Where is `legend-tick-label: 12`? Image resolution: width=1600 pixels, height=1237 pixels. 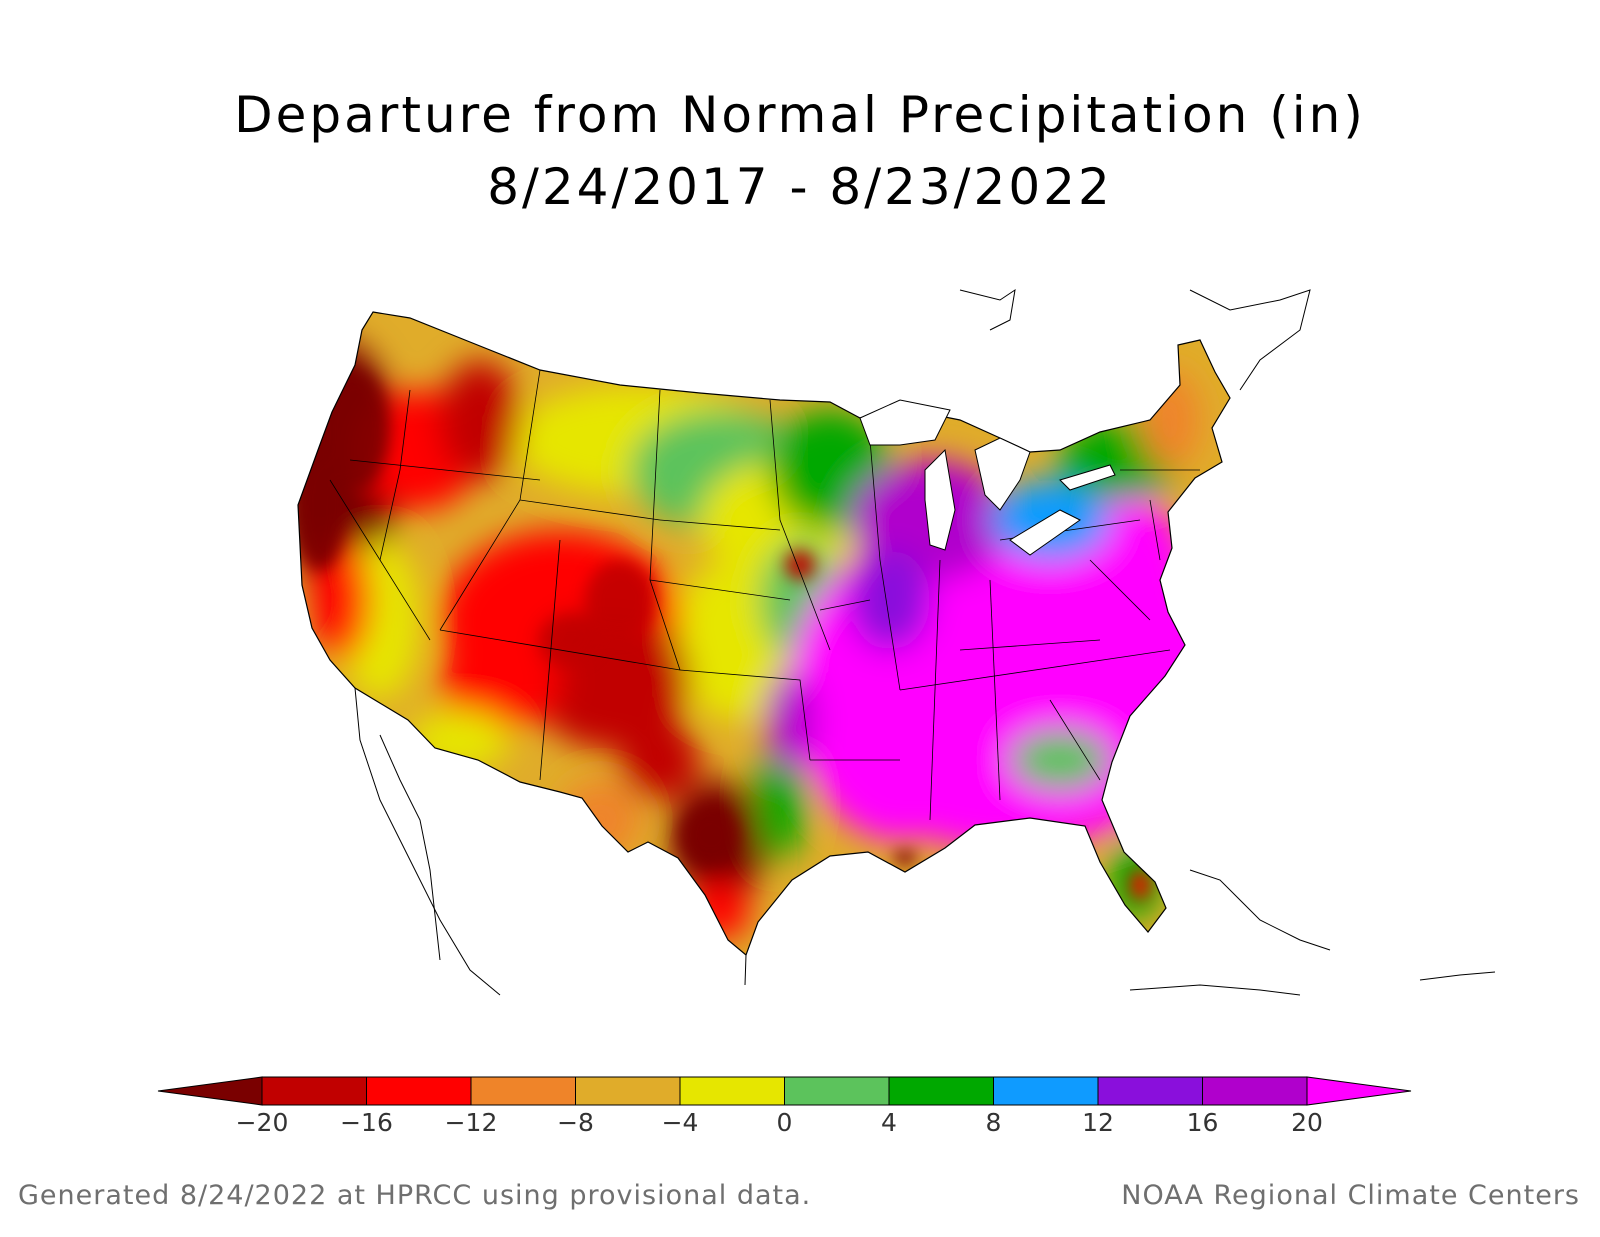
legend-tick-label: 12 is located at coordinates (1098, 1122).